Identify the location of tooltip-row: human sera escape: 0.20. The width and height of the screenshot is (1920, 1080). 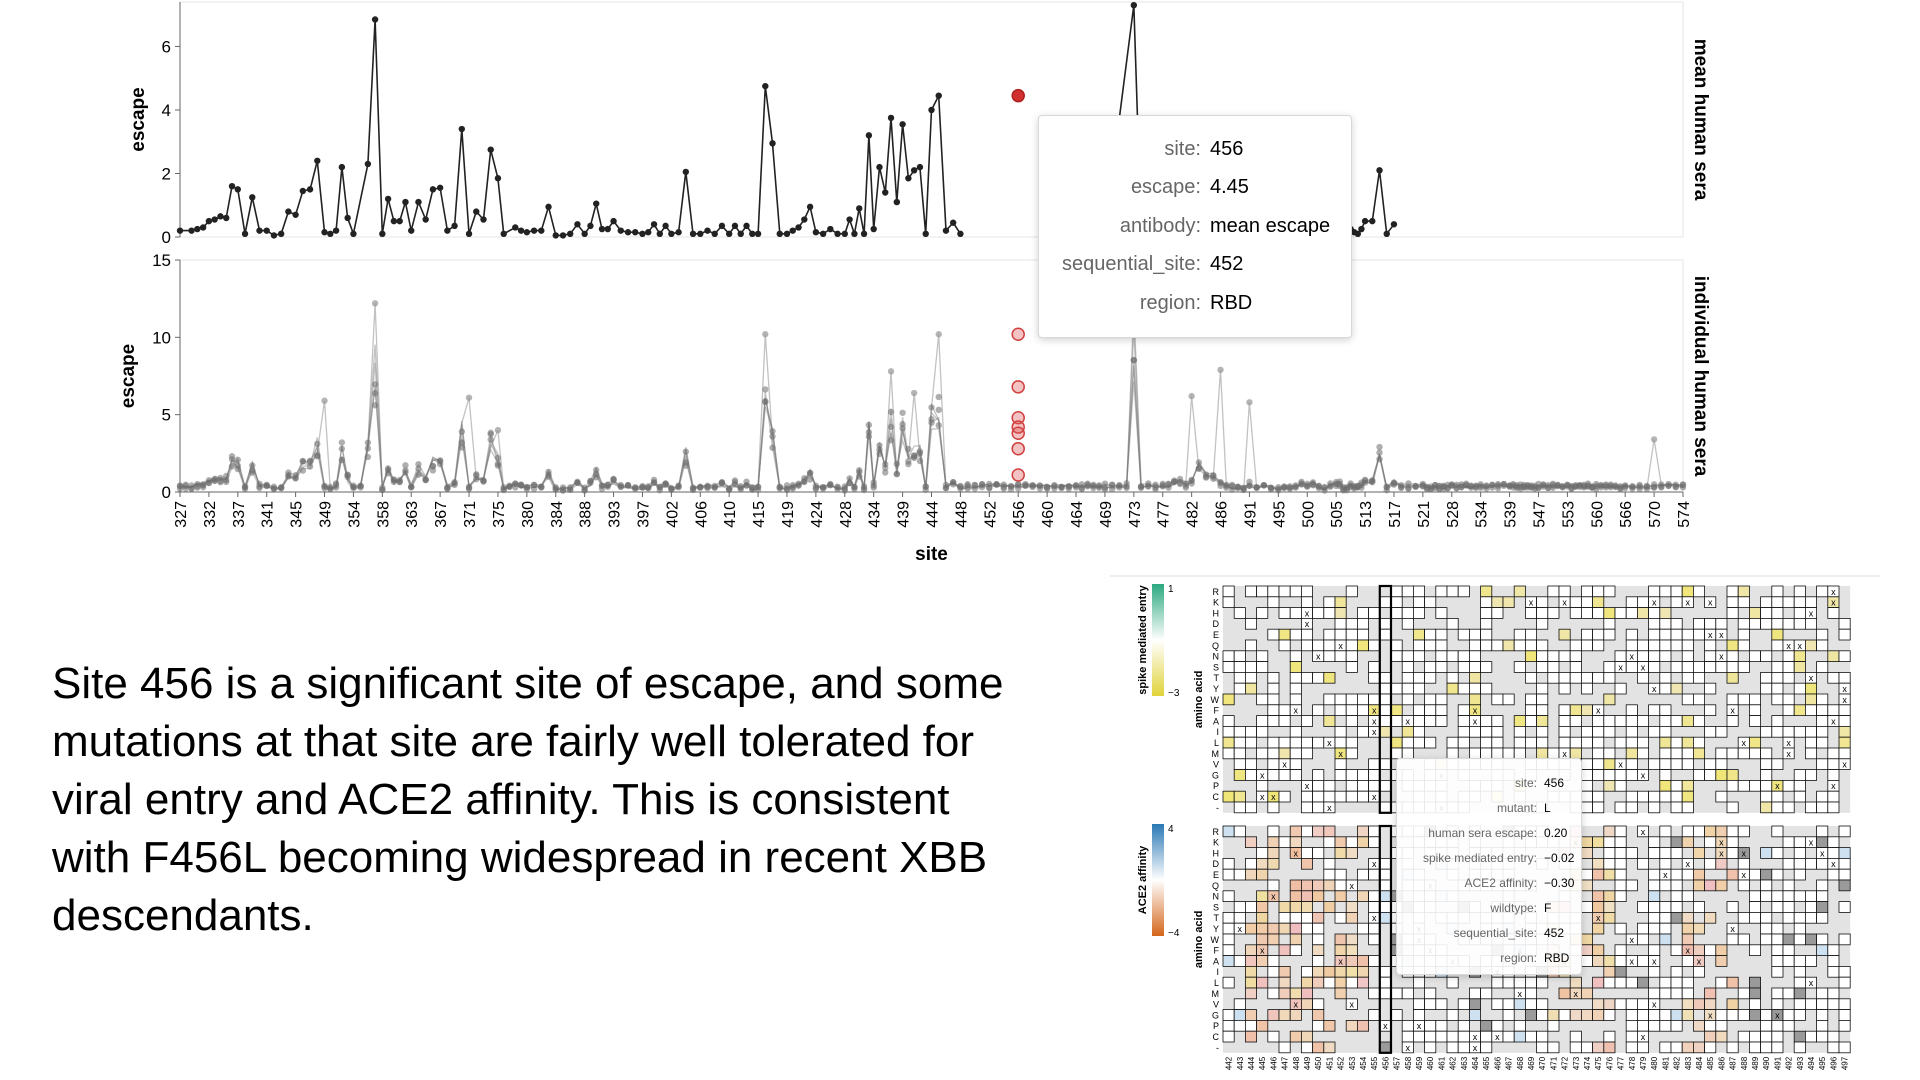
(1489, 832).